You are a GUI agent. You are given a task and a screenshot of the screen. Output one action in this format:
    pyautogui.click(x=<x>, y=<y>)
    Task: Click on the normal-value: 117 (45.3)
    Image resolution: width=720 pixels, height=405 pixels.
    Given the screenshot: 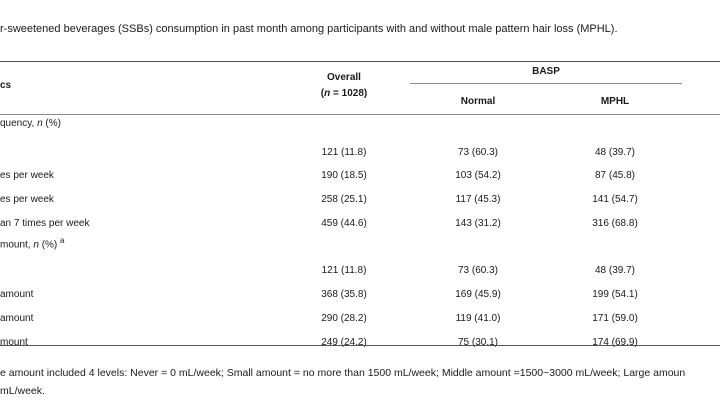 What is the action you would take?
    pyautogui.click(x=478, y=199)
    